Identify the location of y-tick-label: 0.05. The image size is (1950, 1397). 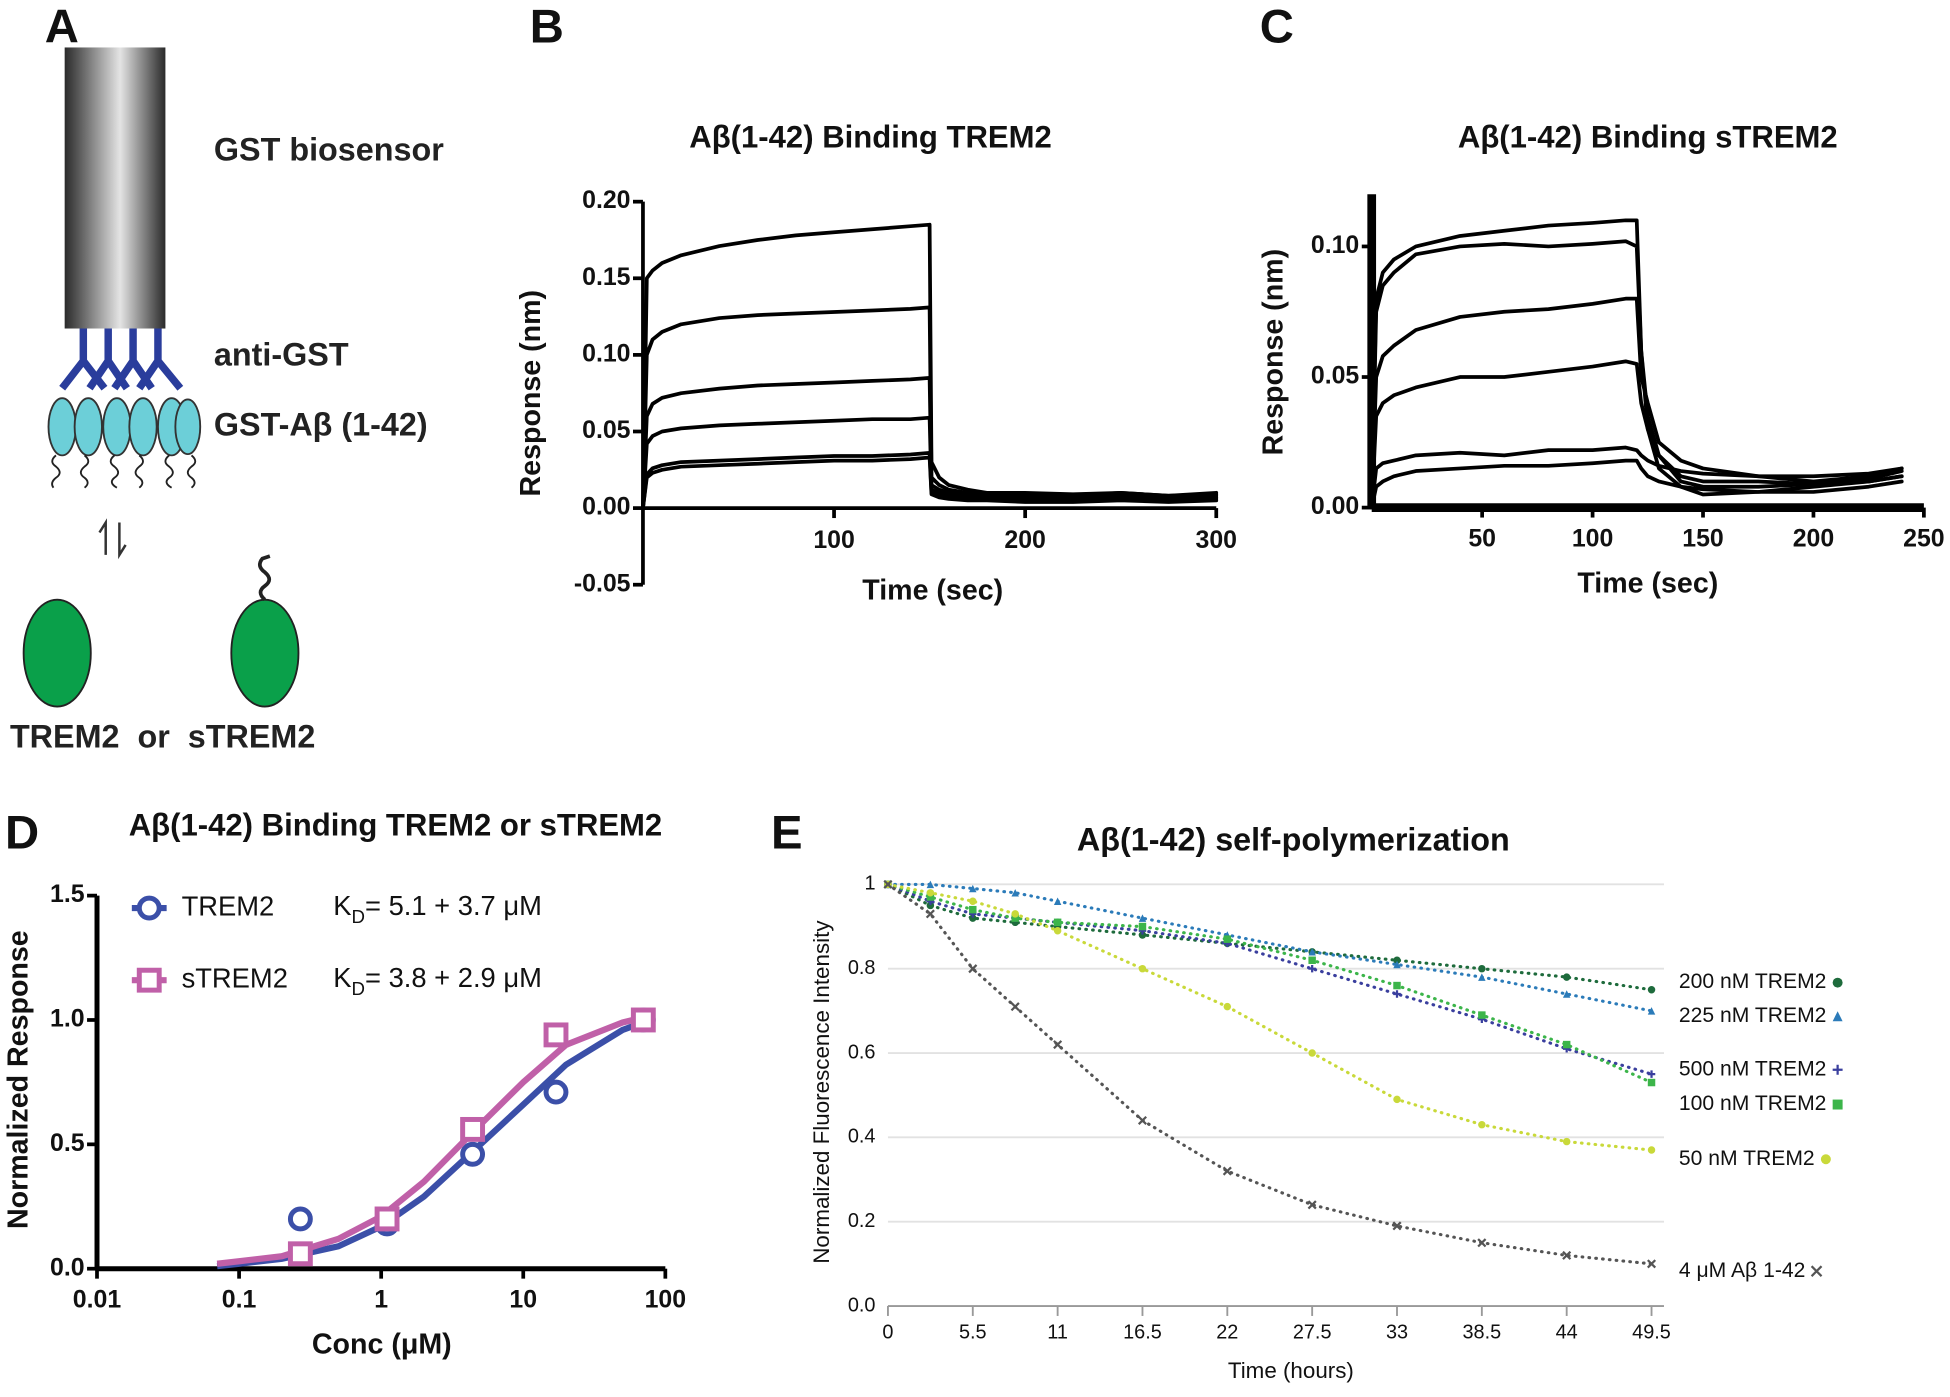
(606, 430).